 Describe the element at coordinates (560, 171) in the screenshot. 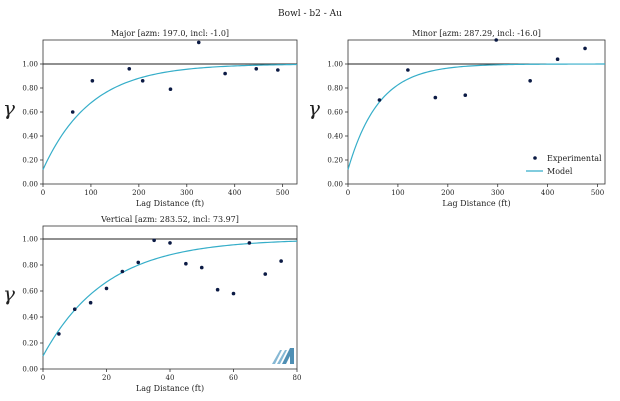

I see `legend-label: Model` at that location.